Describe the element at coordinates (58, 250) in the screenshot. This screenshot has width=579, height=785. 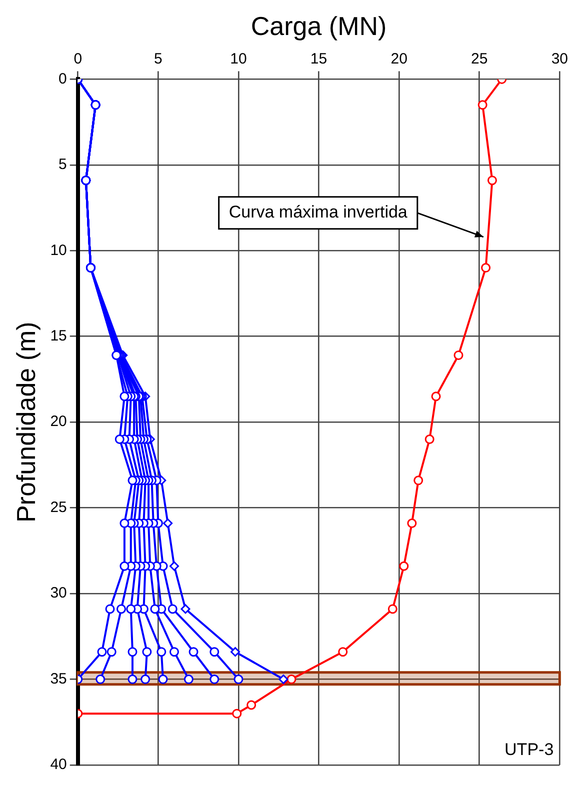
I see `y-tick-label: 10` at that location.